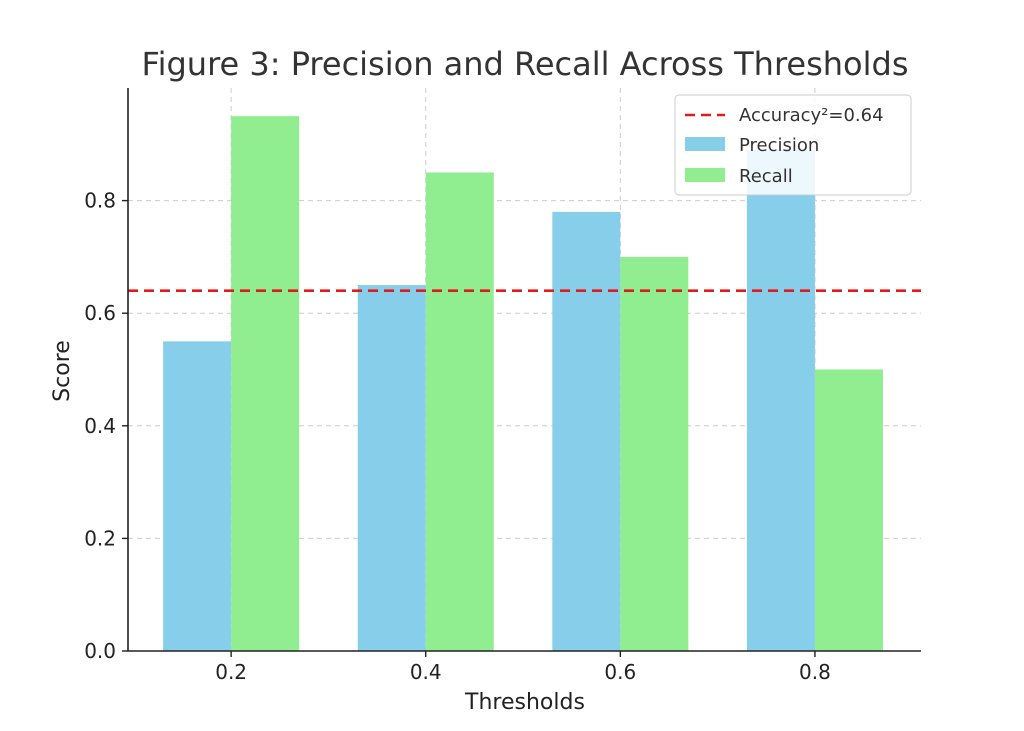 This screenshot has height=731, width=1024. I want to click on x-tick-label: 0.6, so click(620, 672).